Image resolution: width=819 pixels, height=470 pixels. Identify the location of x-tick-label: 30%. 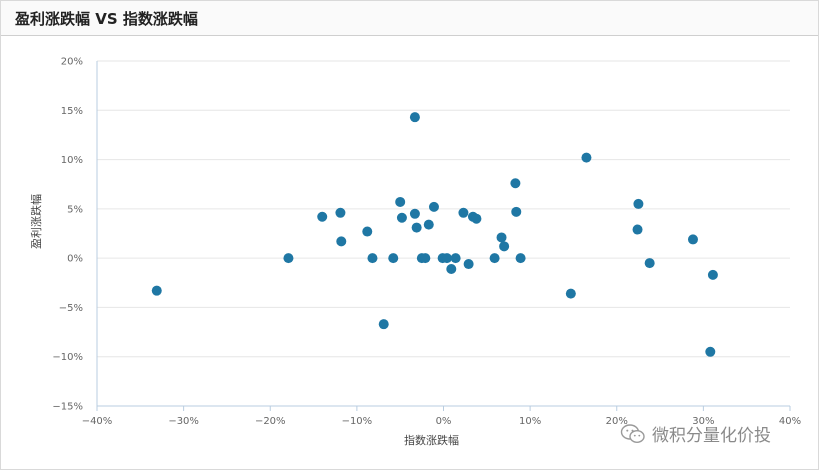
(703, 421).